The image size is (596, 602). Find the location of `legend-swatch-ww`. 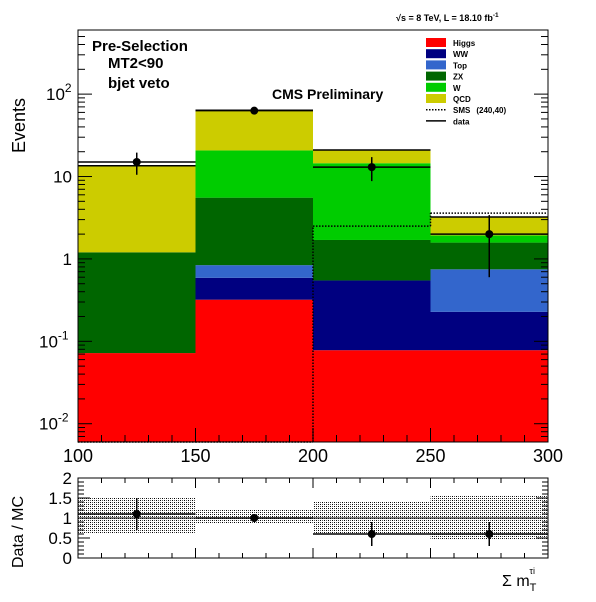

legend-swatch-ww is located at coordinates (436, 54).